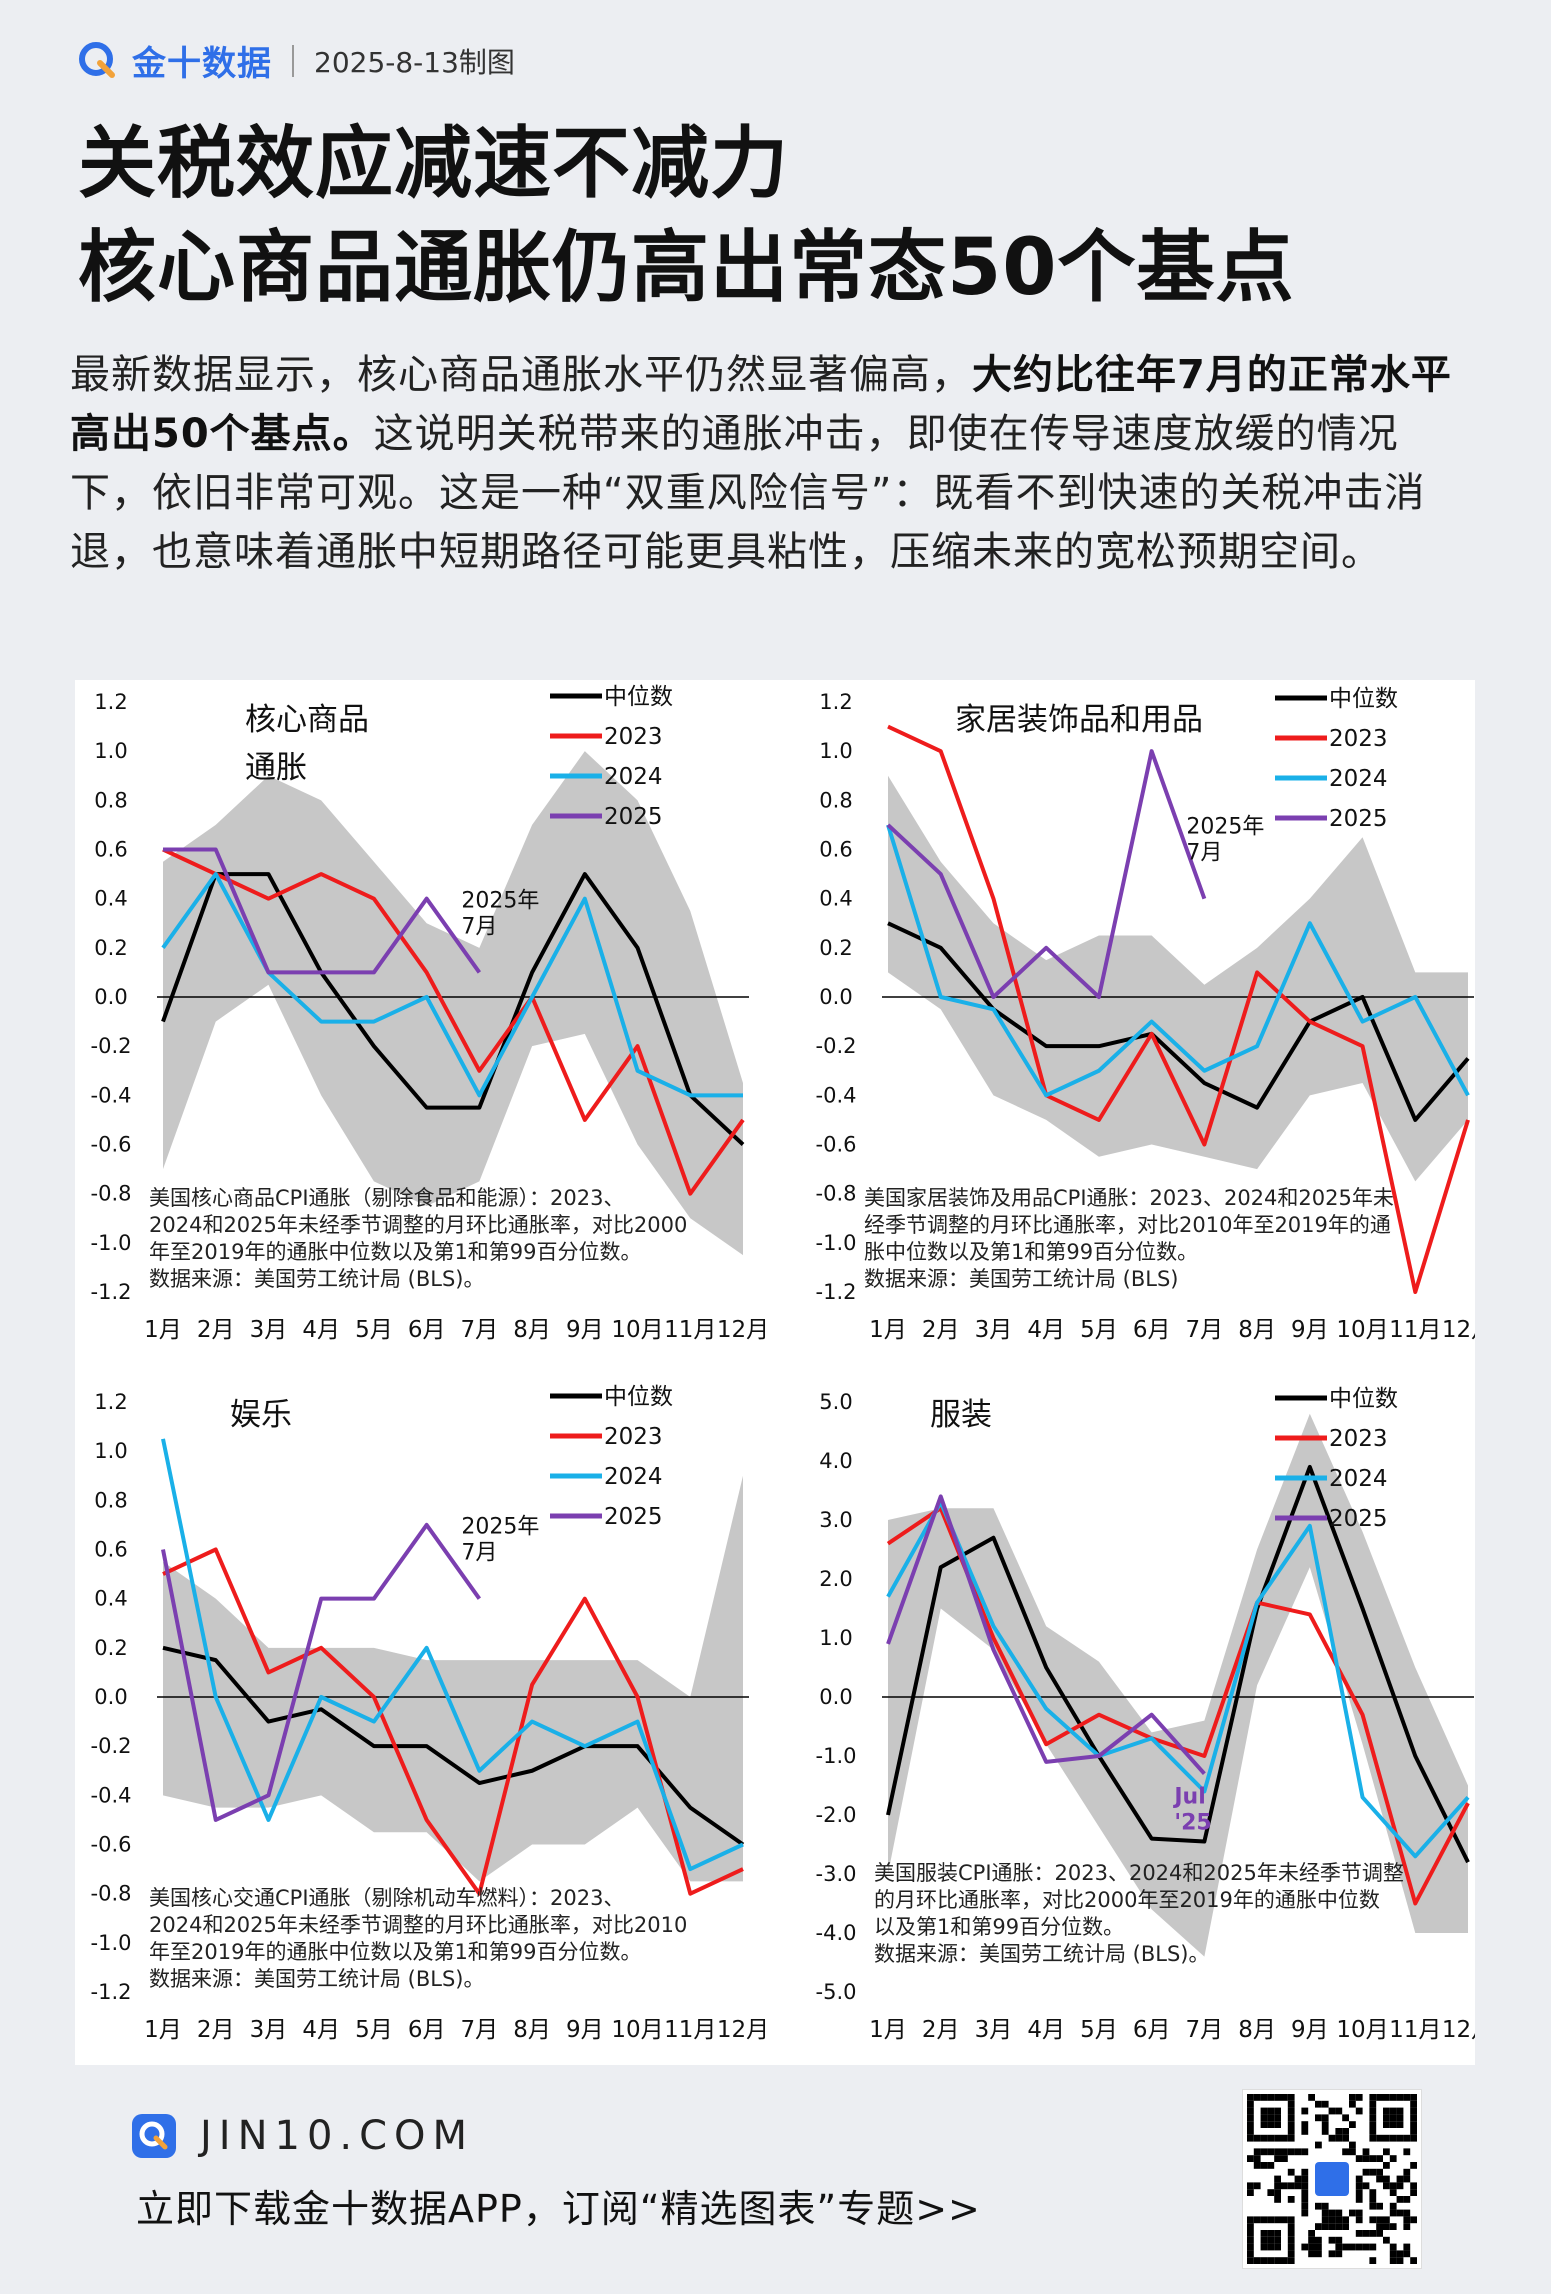 The image size is (1551, 2294). I want to click on y-tick-label: 0.0, so click(835, 1697).